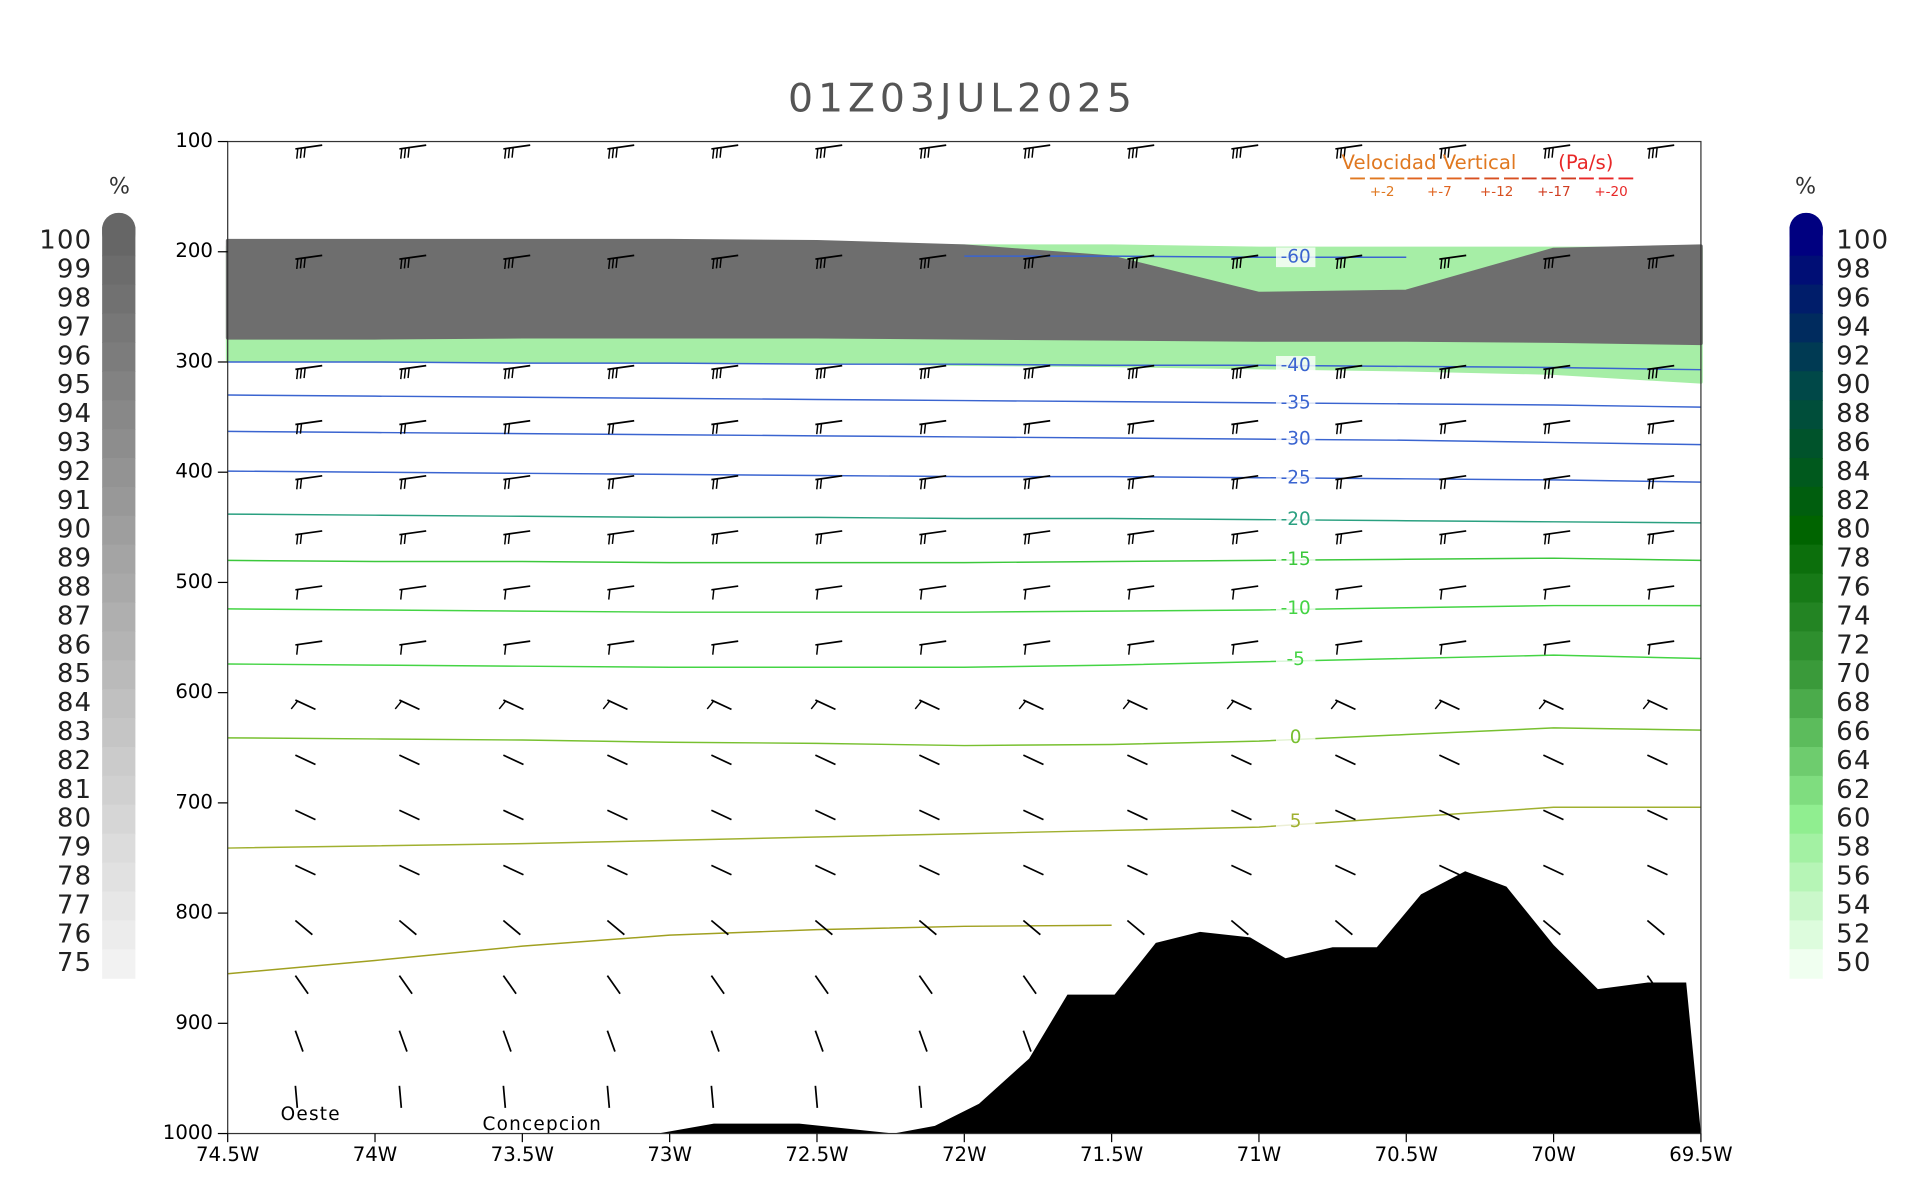 The width and height of the screenshot is (1920, 1200). What do you see at coordinates (1853, 501) in the screenshot?
I see `colorbar-label: 82` at bounding box center [1853, 501].